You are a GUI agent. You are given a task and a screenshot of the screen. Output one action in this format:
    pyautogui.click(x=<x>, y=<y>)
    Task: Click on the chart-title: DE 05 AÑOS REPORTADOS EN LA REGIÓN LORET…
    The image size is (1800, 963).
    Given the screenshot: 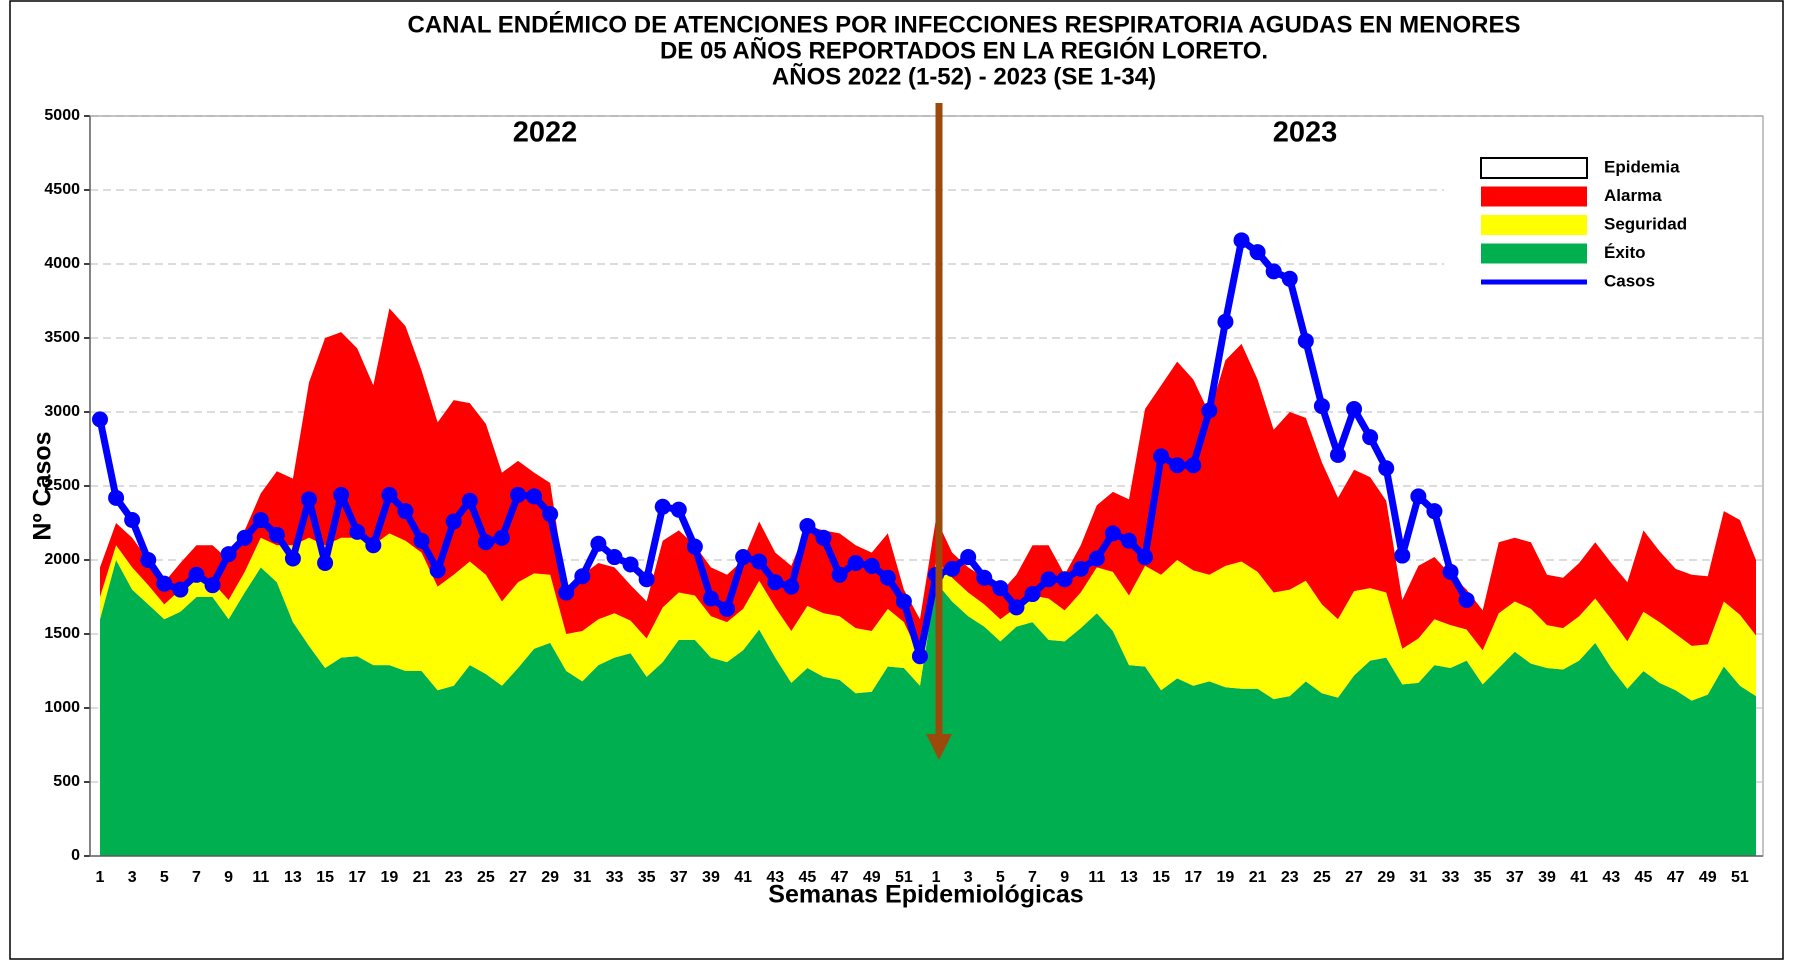 What is the action you would take?
    pyautogui.click(x=964, y=50)
    